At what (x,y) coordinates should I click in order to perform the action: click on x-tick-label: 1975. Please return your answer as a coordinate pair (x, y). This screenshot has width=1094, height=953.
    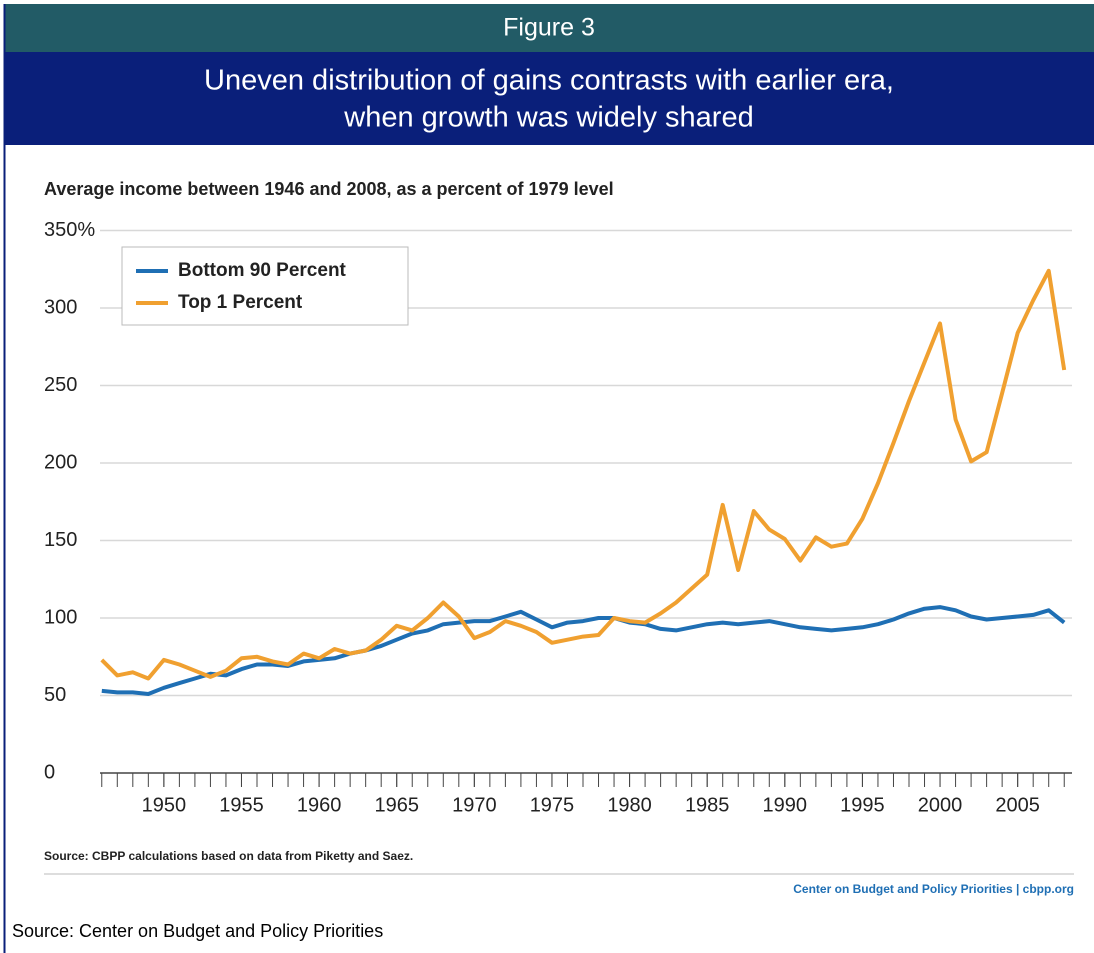
    Looking at the image, I should click on (552, 805).